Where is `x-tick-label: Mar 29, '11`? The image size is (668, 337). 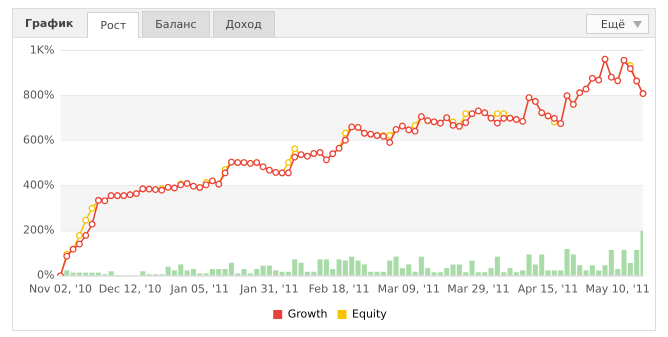
x-tick-label: Mar 29, '11 is located at coordinates (478, 289).